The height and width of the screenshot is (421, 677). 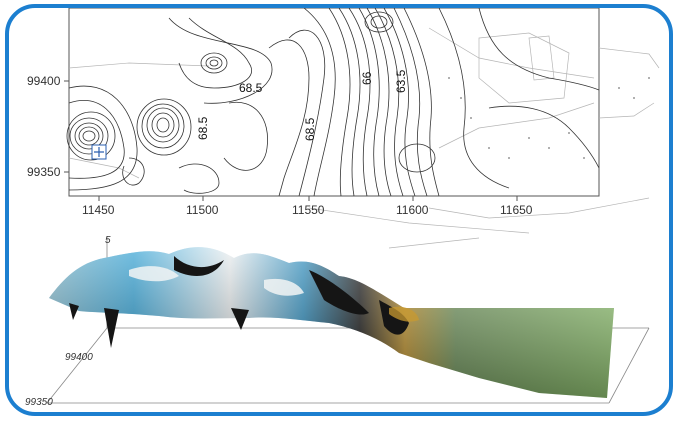 I want to click on y-tick-label: 99350, so click(x=44, y=172).